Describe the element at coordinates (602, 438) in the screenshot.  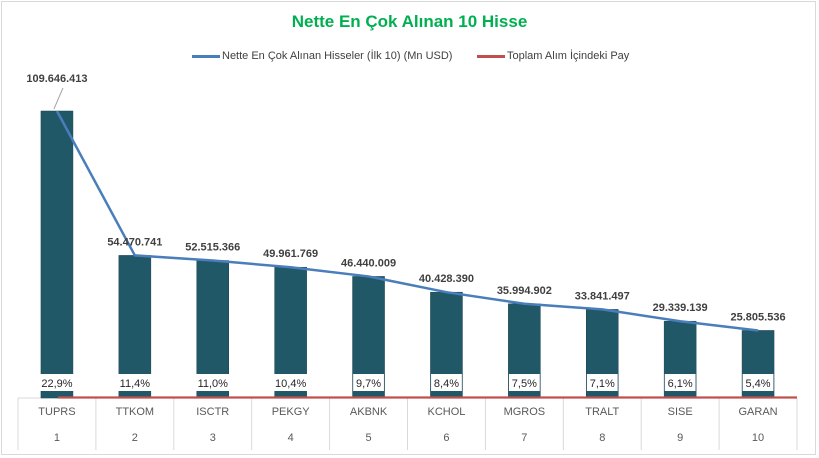
I see `x-rank-label: 8` at that location.